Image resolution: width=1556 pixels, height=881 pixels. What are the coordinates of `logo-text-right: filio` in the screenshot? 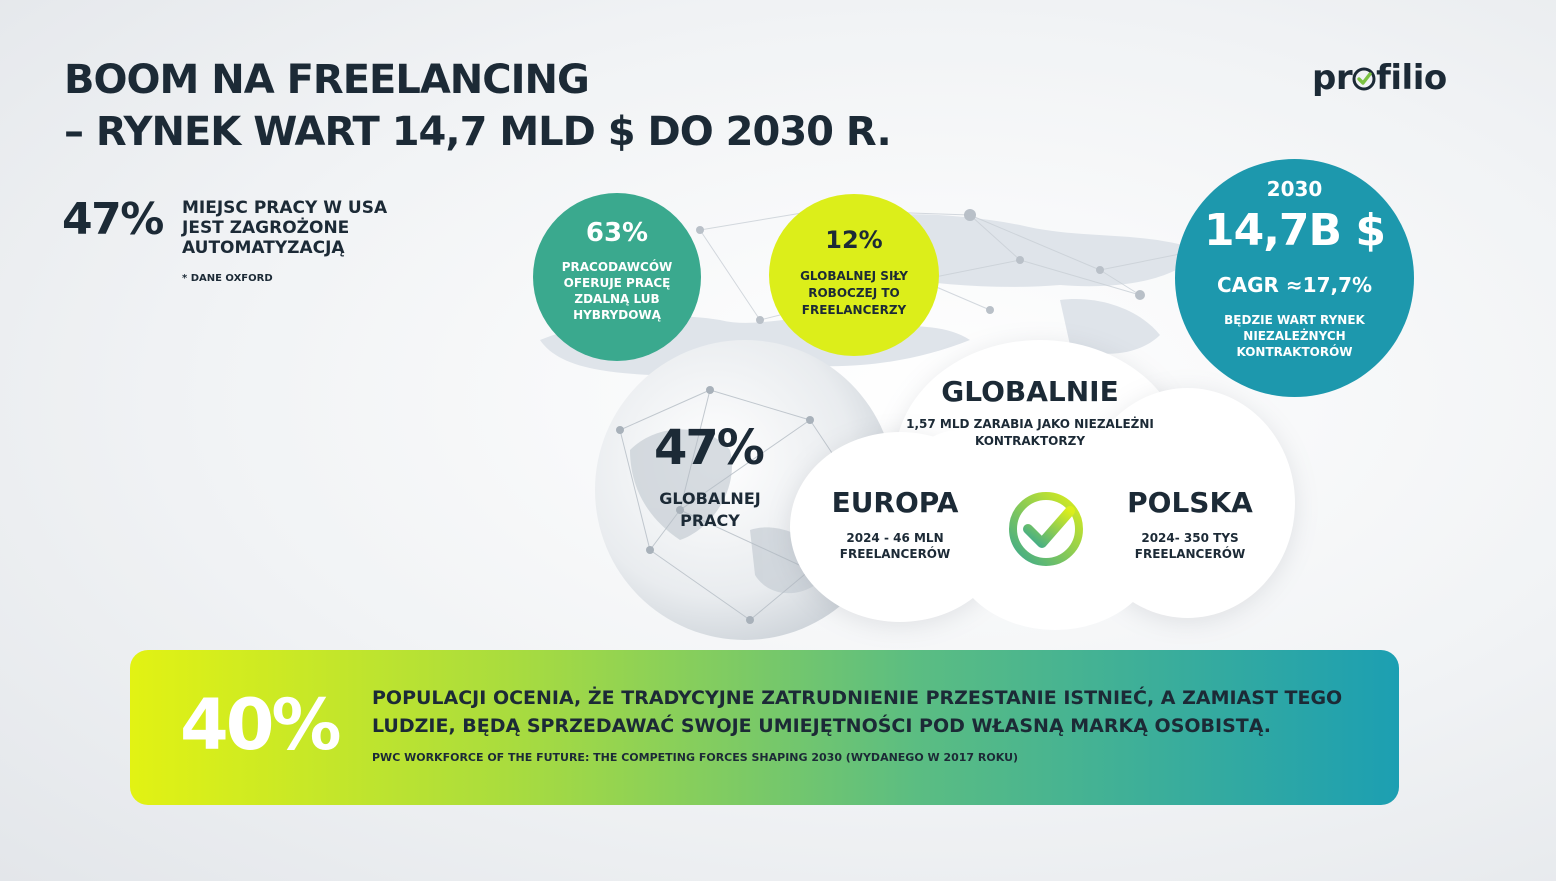 It's located at (1411, 78).